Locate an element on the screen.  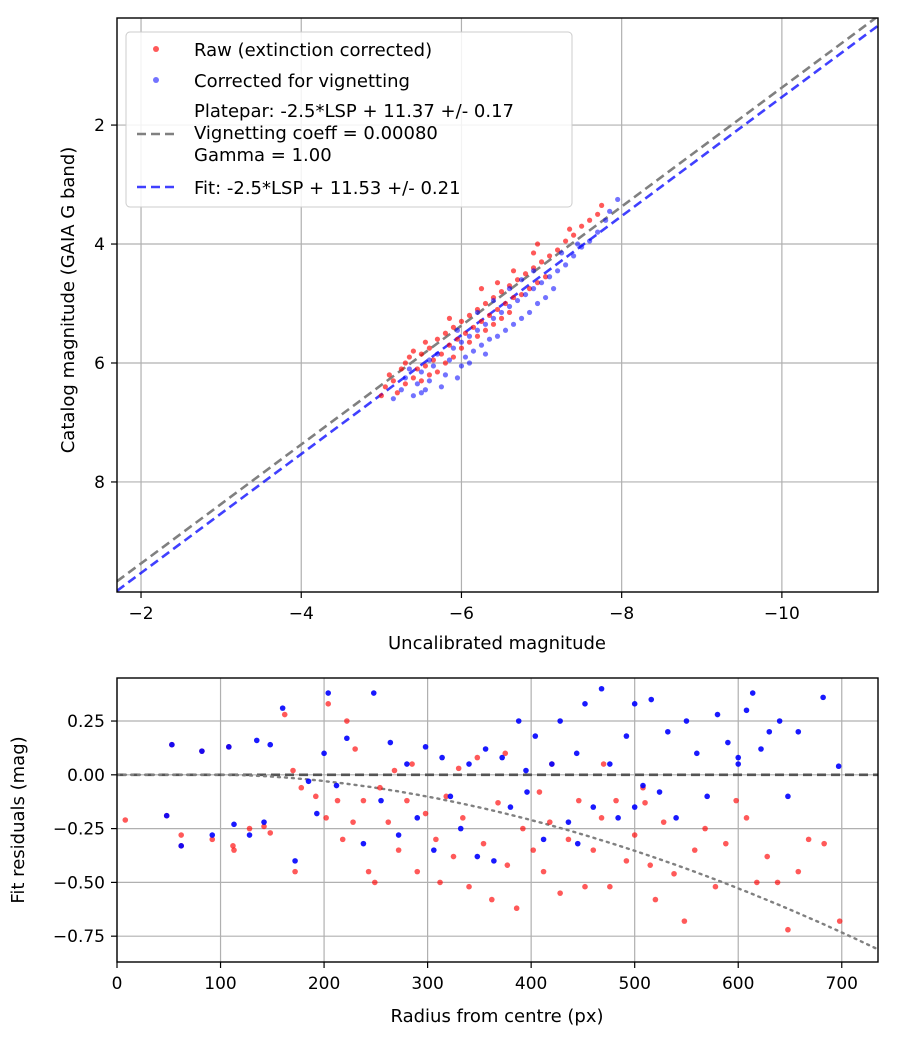
legend-platepar-line-text: Gamma = 1.00 is located at coordinates (263, 155).